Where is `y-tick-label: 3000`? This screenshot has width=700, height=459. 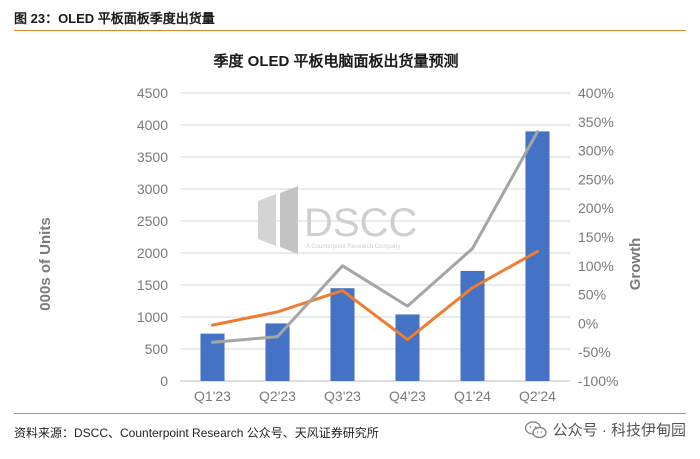 y-tick-label: 3000 is located at coordinates (152, 189).